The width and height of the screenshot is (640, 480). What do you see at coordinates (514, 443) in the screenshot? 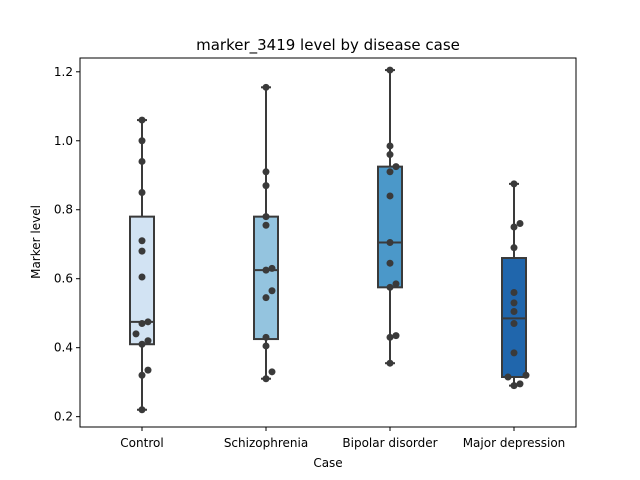
I see `x-tick-label: Major depression` at bounding box center [514, 443].